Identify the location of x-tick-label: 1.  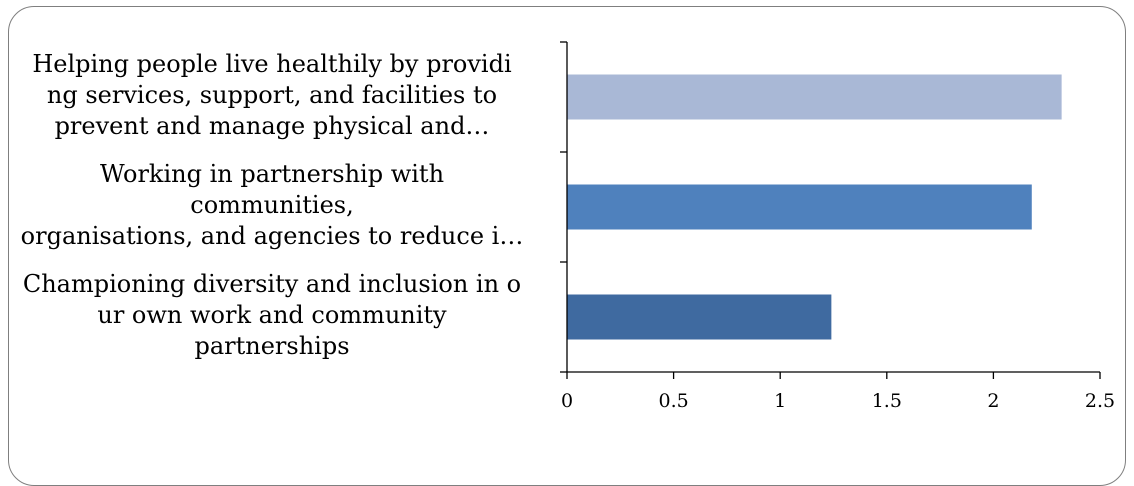
(780, 401).